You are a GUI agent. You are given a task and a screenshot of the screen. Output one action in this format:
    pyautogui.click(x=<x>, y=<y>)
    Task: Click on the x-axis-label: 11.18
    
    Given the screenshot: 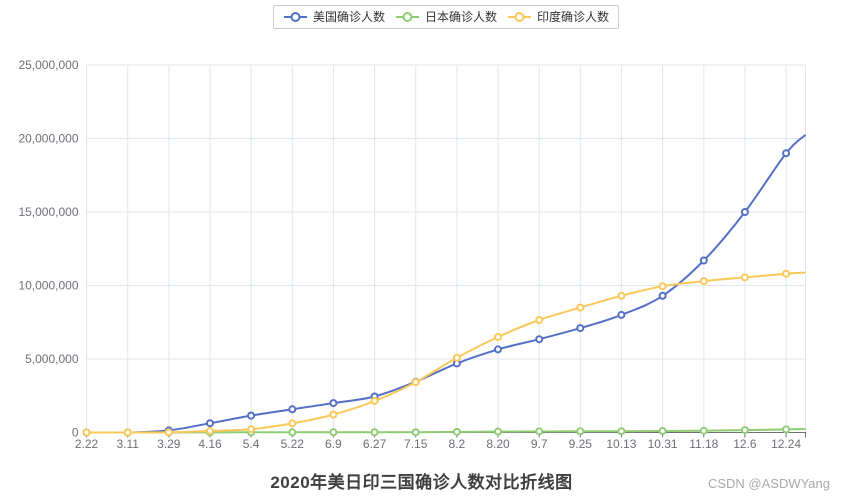 What is the action you would take?
    pyautogui.click(x=703, y=444)
    